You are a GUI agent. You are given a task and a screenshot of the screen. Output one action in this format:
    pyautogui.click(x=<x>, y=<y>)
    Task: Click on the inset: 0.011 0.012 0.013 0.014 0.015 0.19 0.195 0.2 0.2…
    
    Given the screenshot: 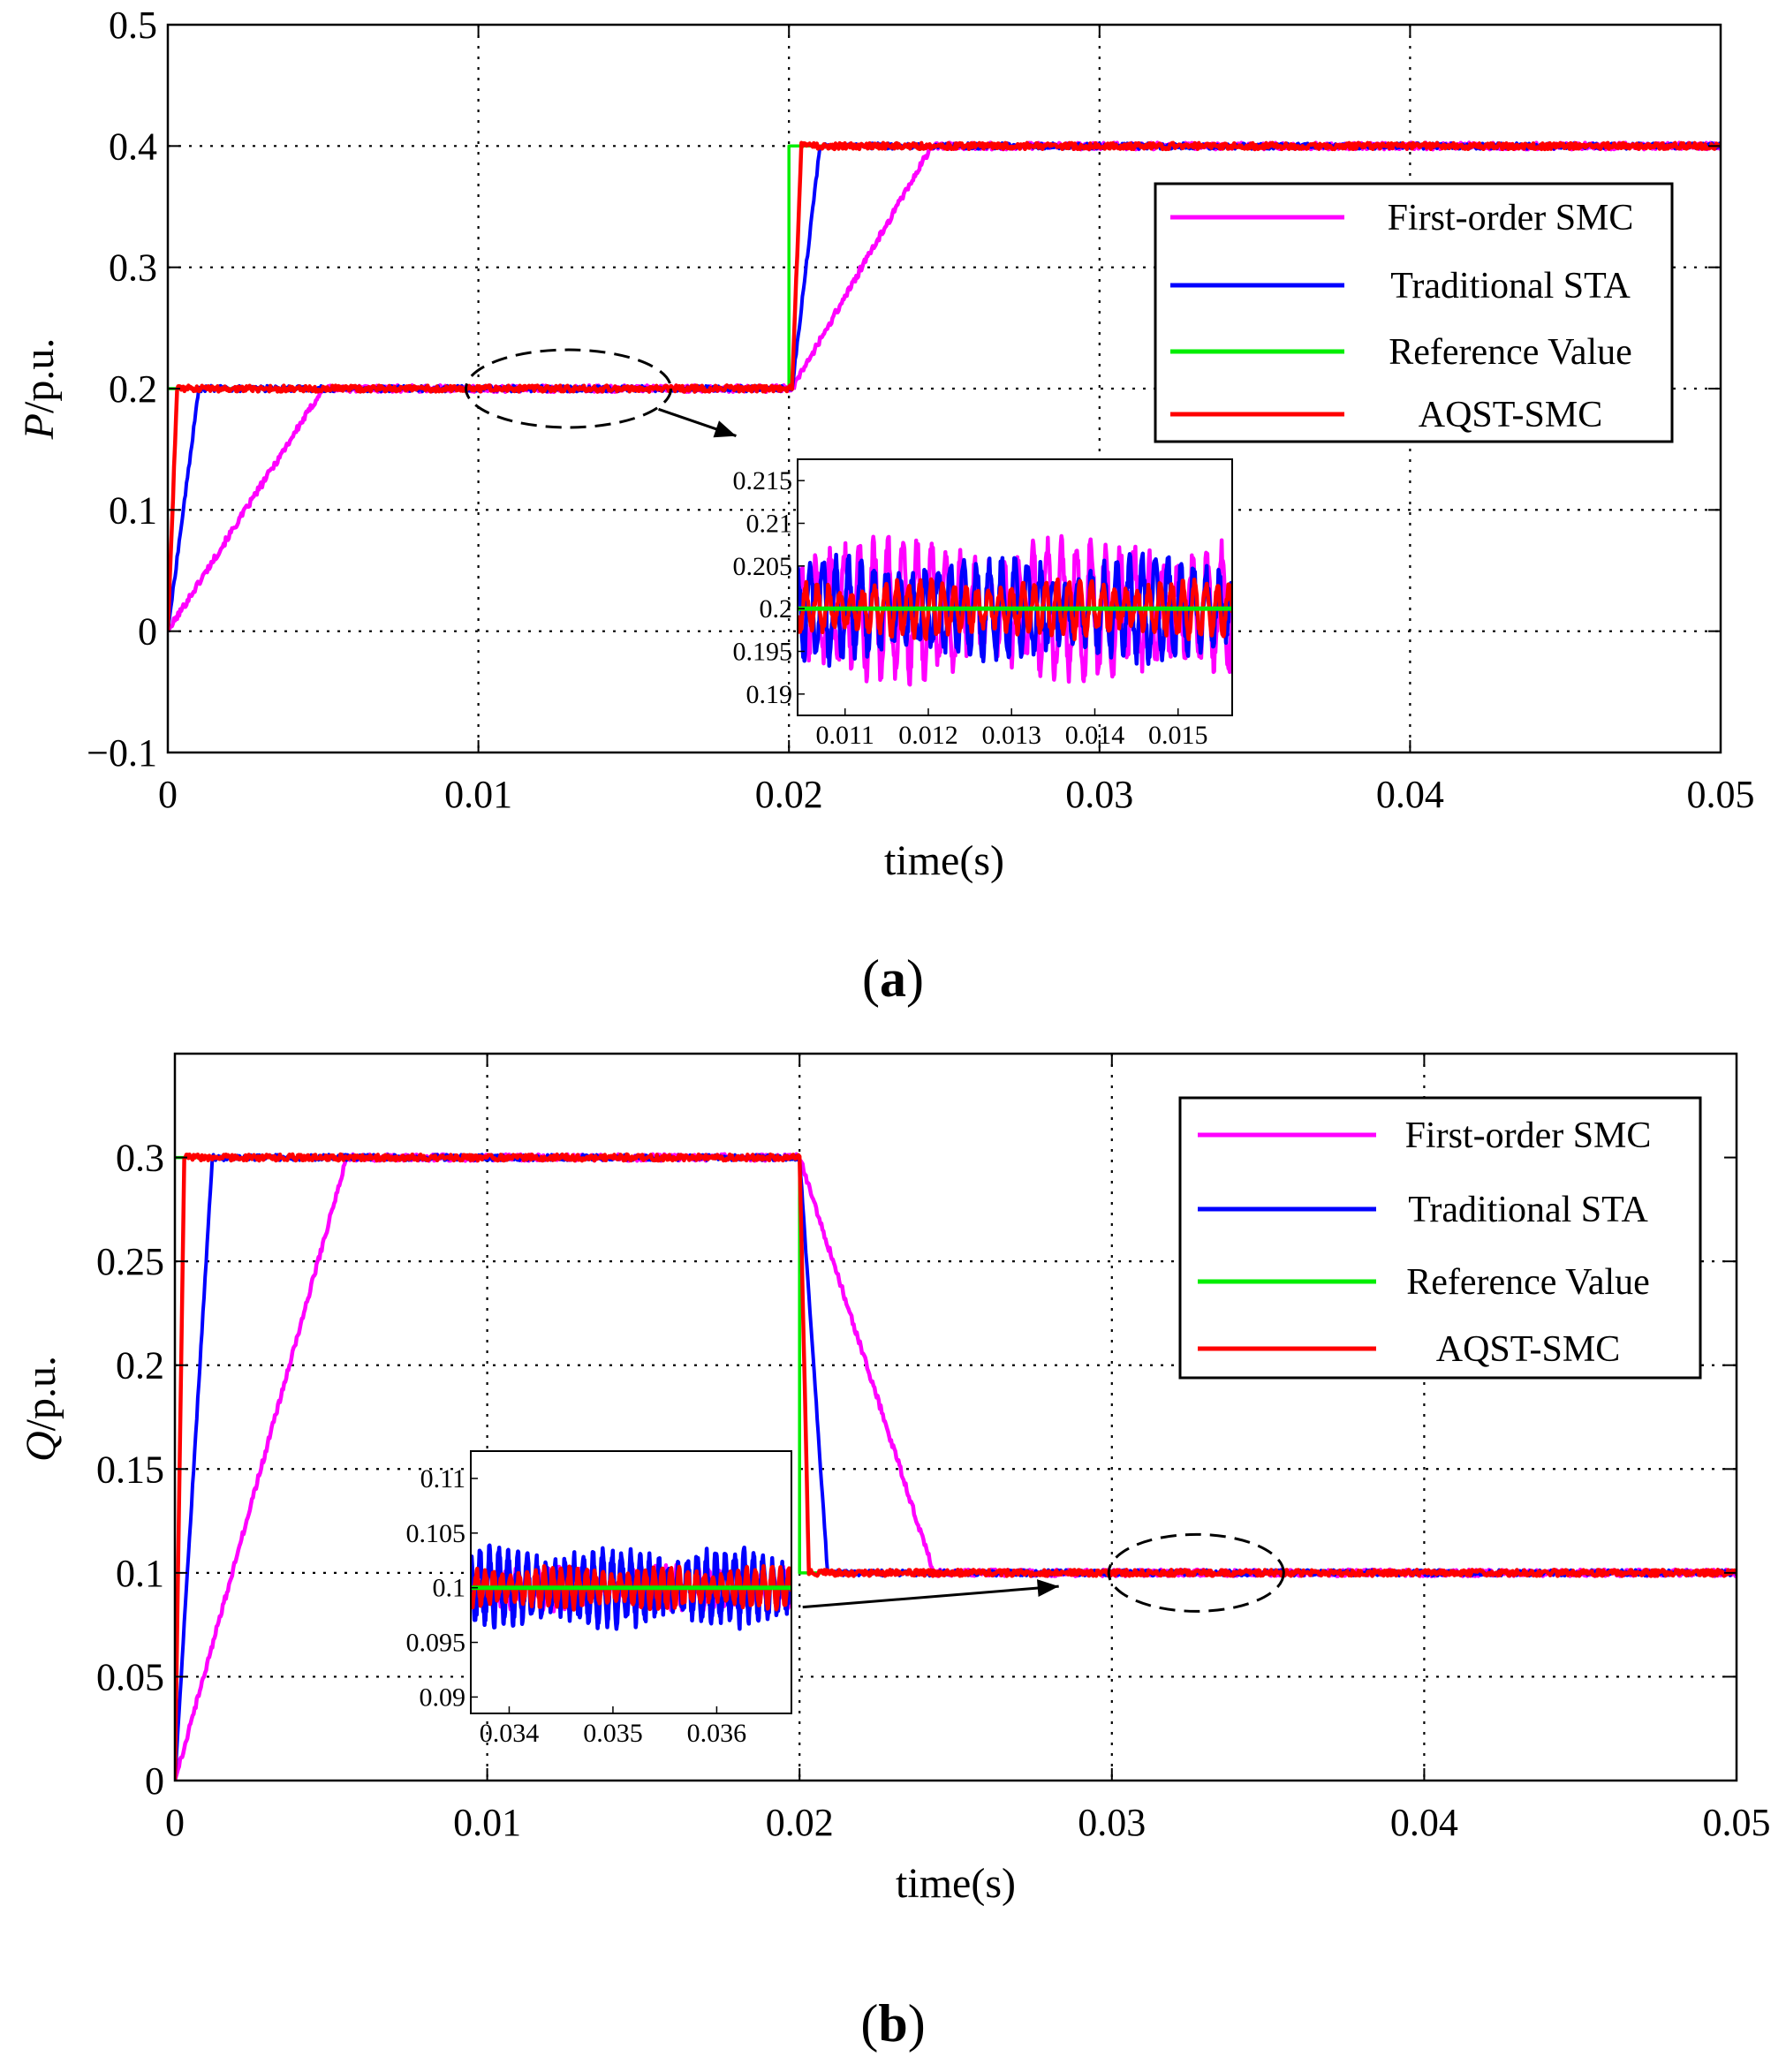 What is the action you would take?
    pyautogui.click(x=983, y=604)
    